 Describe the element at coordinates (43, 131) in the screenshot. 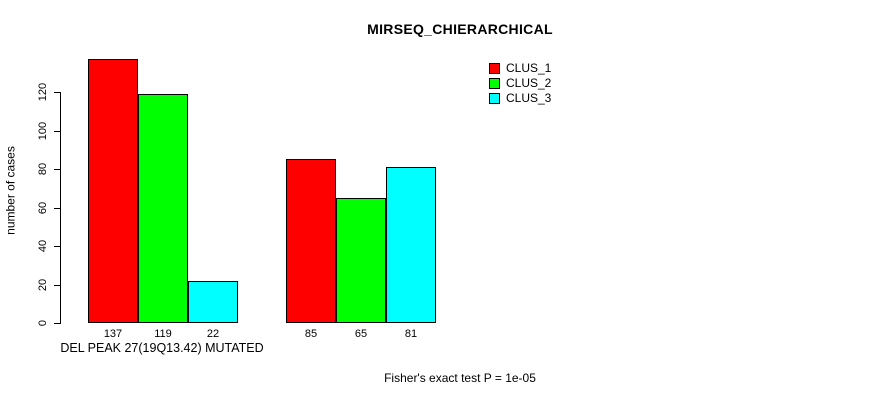

I see `y-axis-tick-label: 100` at that location.